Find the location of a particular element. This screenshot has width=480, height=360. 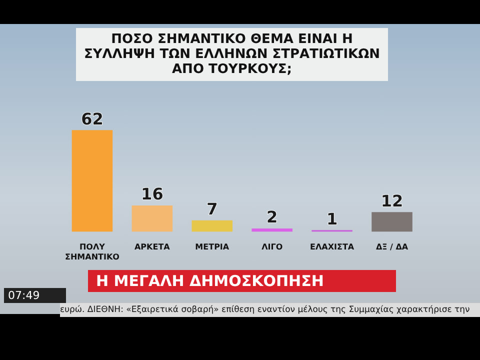

x-tick-label: ΠΟΛΥ ΣΗΜΑΝΤΙΚΟ is located at coordinates (92, 252).